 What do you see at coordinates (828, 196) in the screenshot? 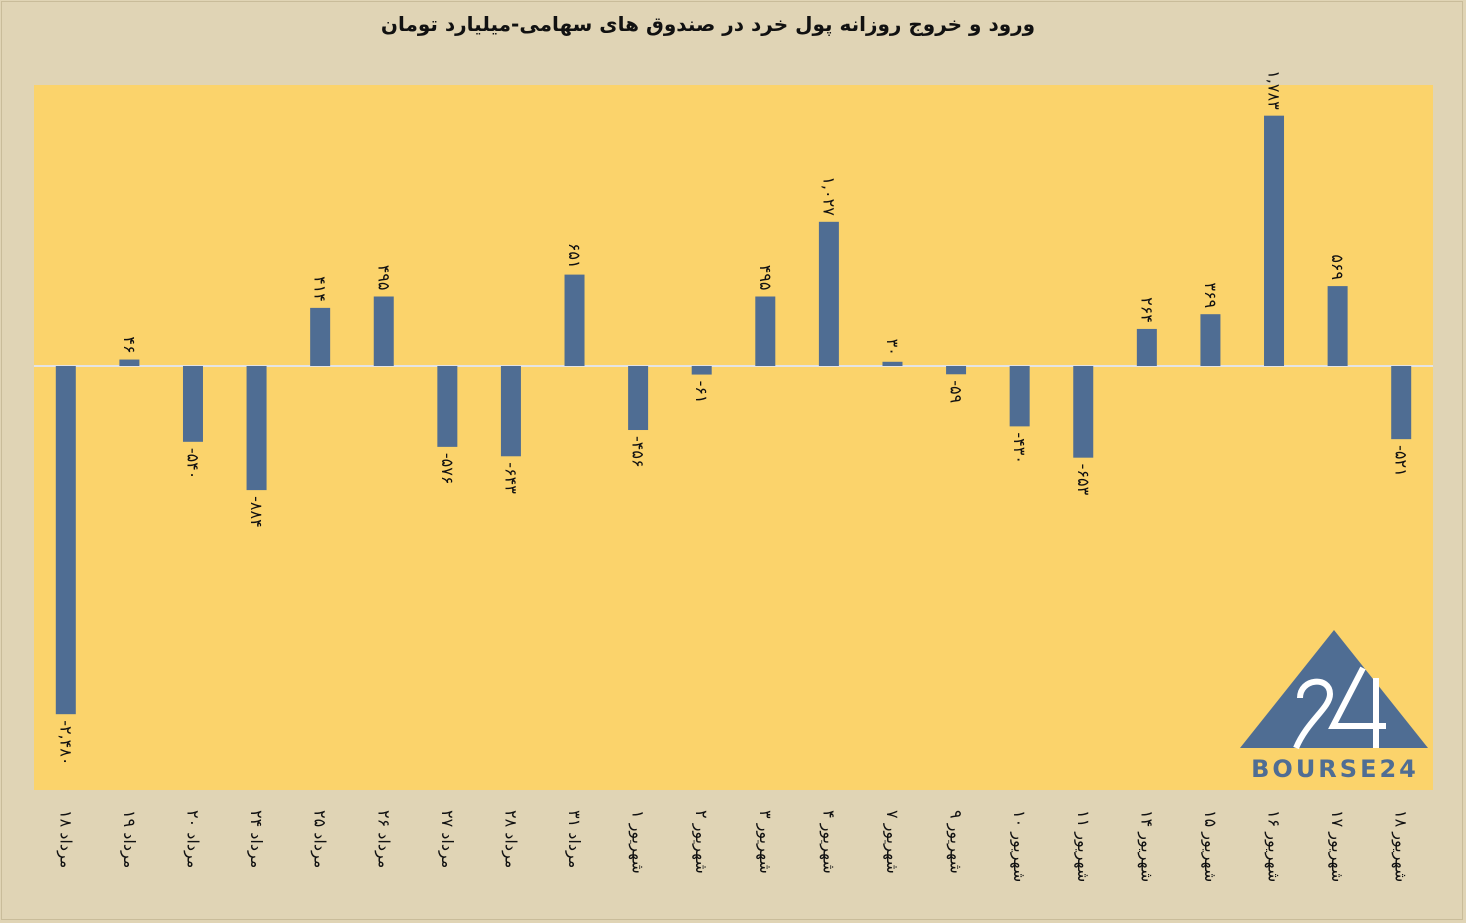
I see `data-label: ۱,۰۲۷` at bounding box center [828, 196].